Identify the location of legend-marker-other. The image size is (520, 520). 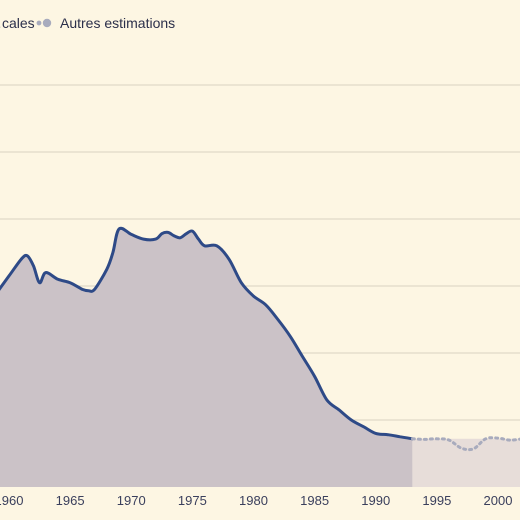
(44, 23).